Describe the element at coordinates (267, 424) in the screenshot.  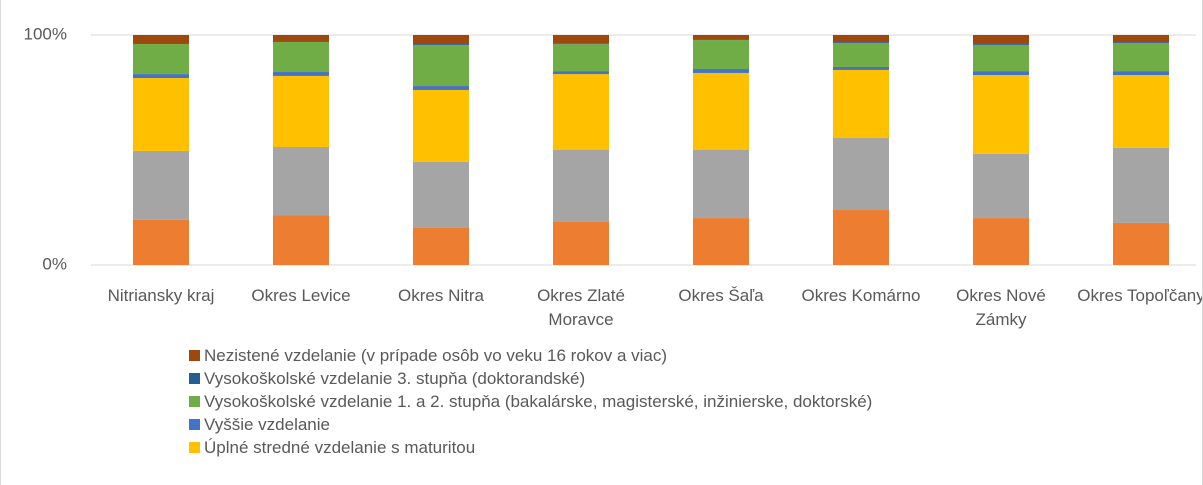
I see `legend-label: Vyššie vzdelanie` at that location.